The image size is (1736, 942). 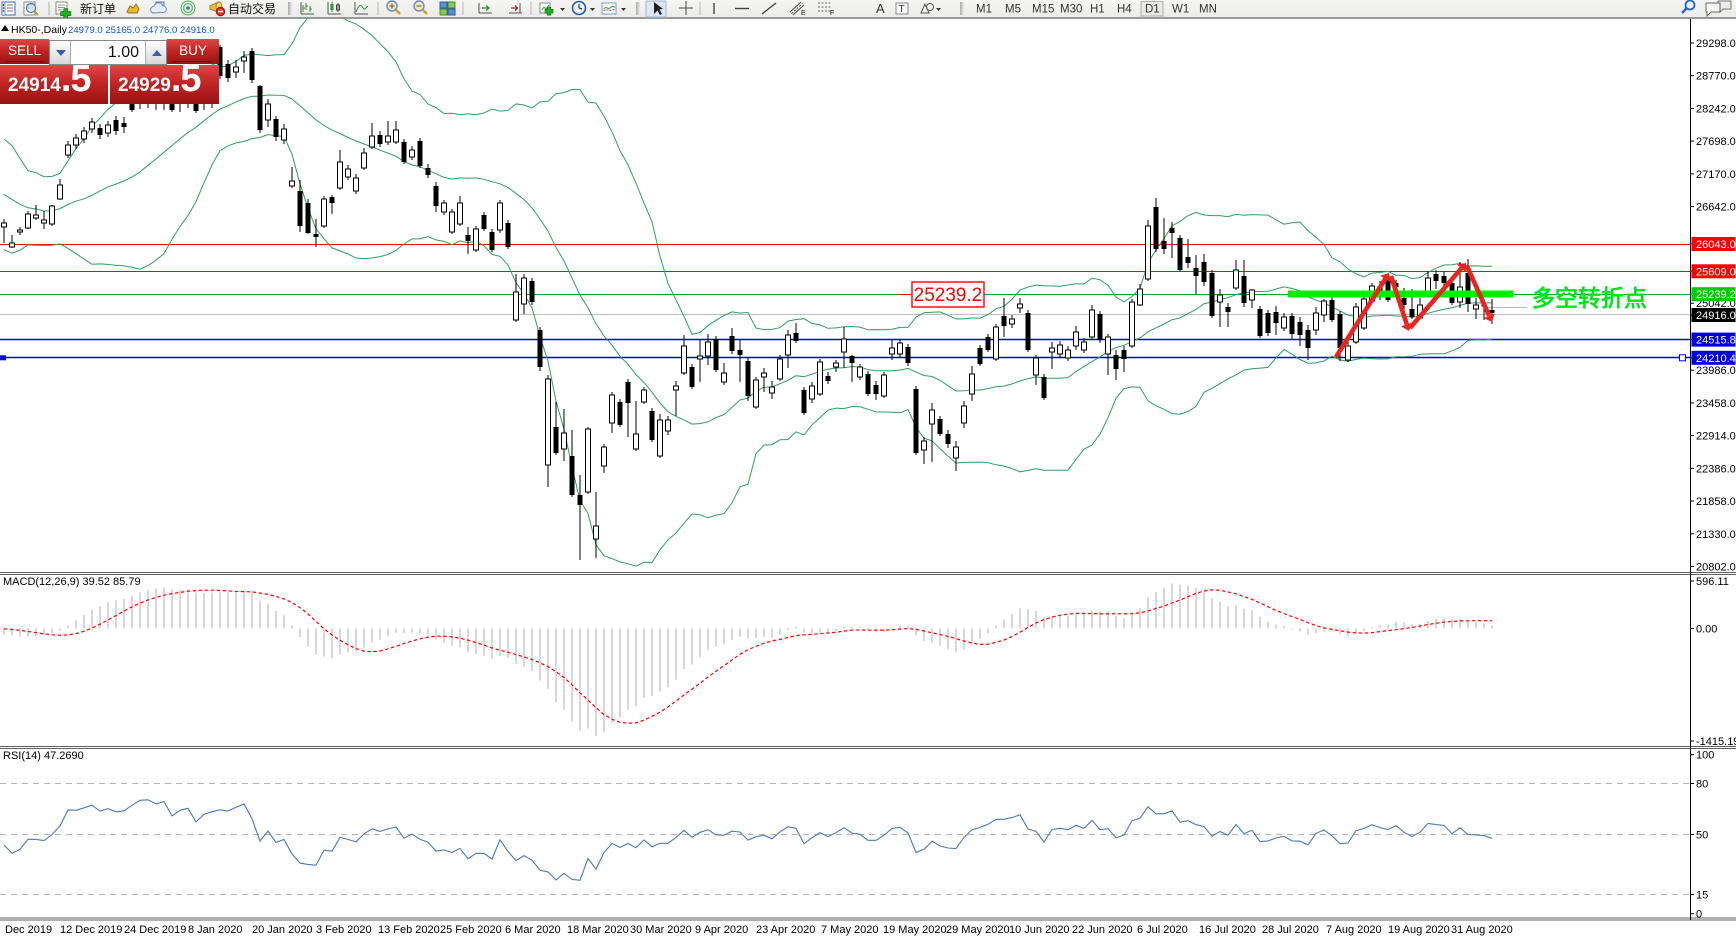 What do you see at coordinates (1716, 142) in the screenshot?
I see `svg-text: 27698.0` at bounding box center [1716, 142].